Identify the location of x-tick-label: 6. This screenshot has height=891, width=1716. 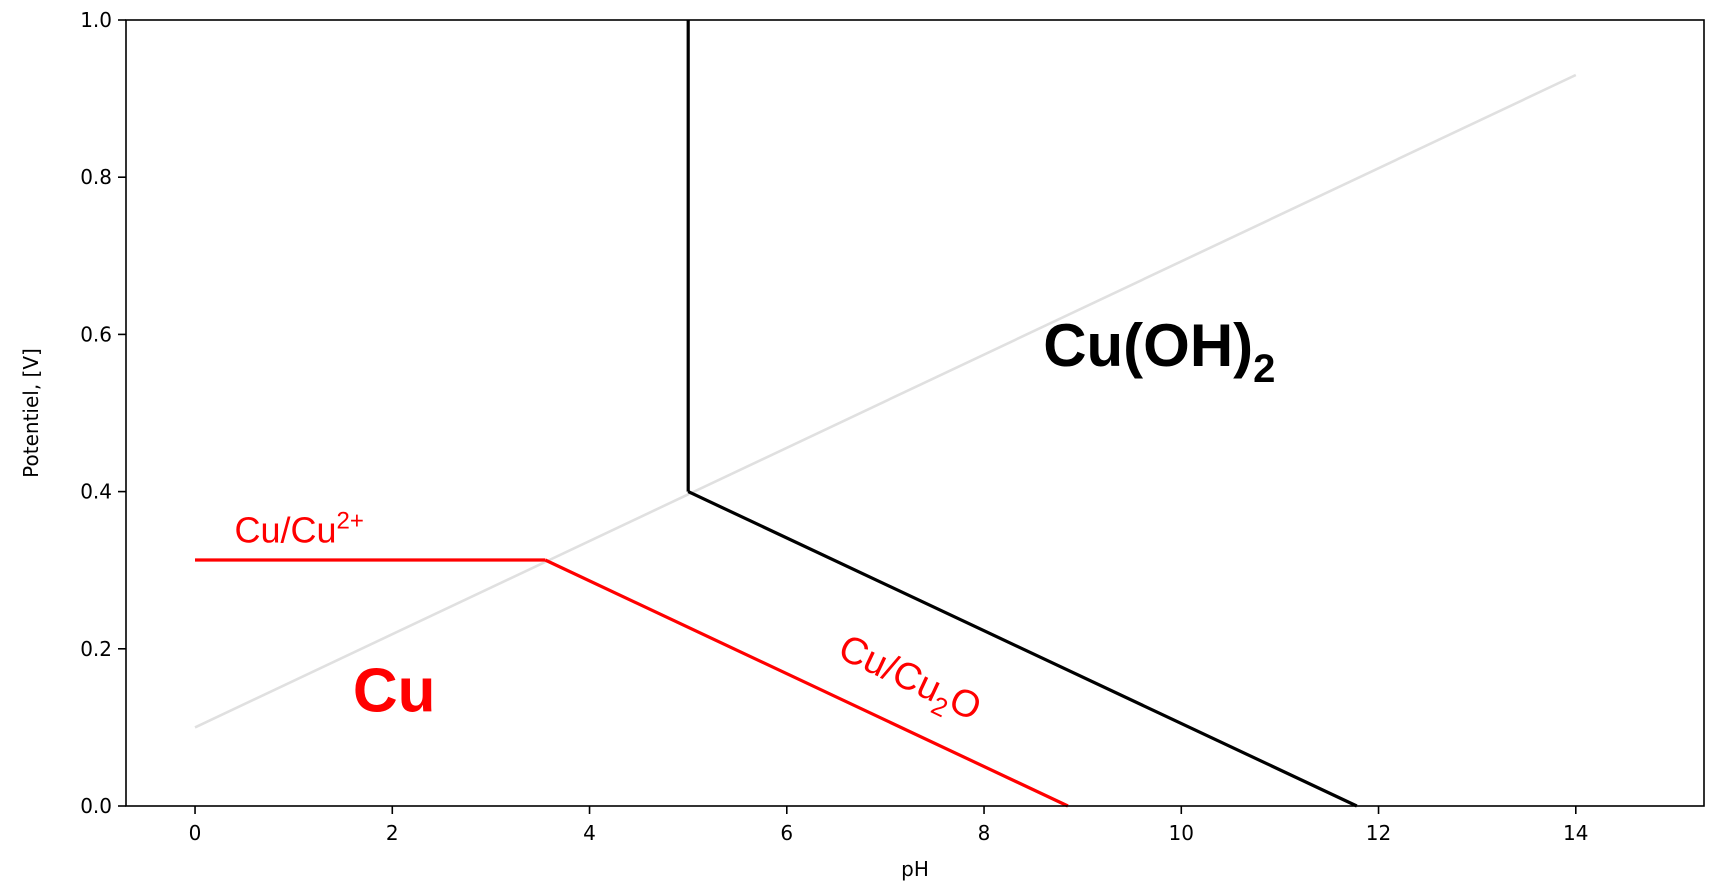
(786, 833).